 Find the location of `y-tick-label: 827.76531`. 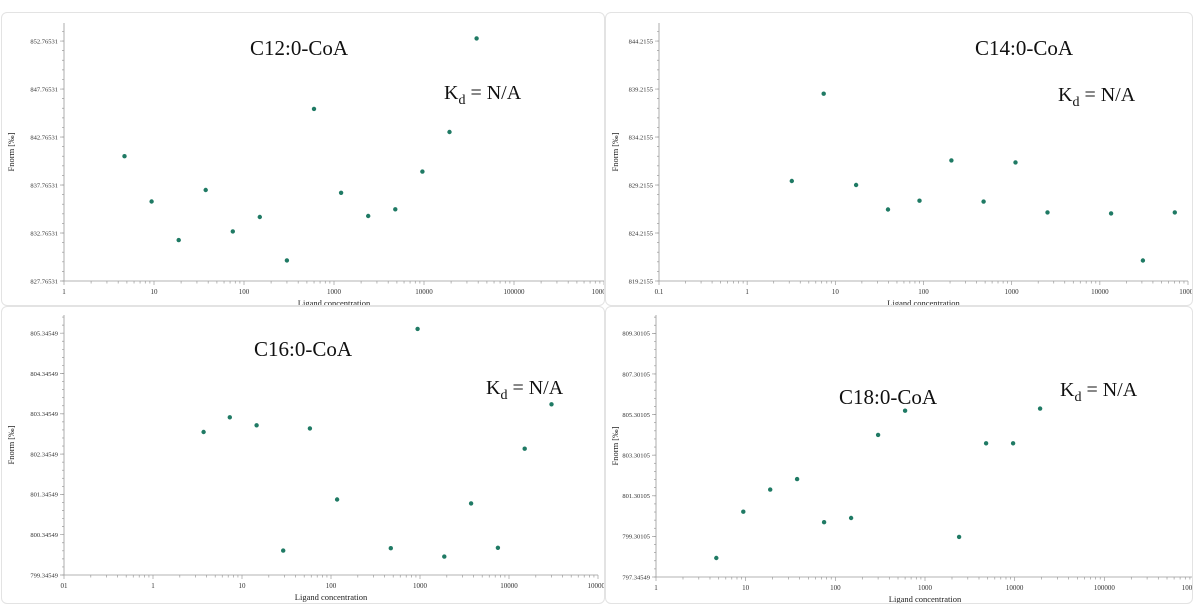

y-tick-label: 827.76531 is located at coordinates (44, 281).